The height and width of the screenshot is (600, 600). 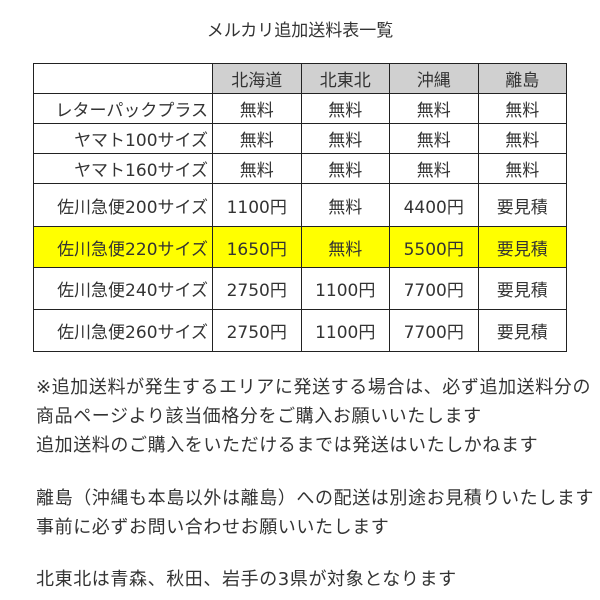 I want to click on fee-cell: 5500円, so click(x=434, y=247).